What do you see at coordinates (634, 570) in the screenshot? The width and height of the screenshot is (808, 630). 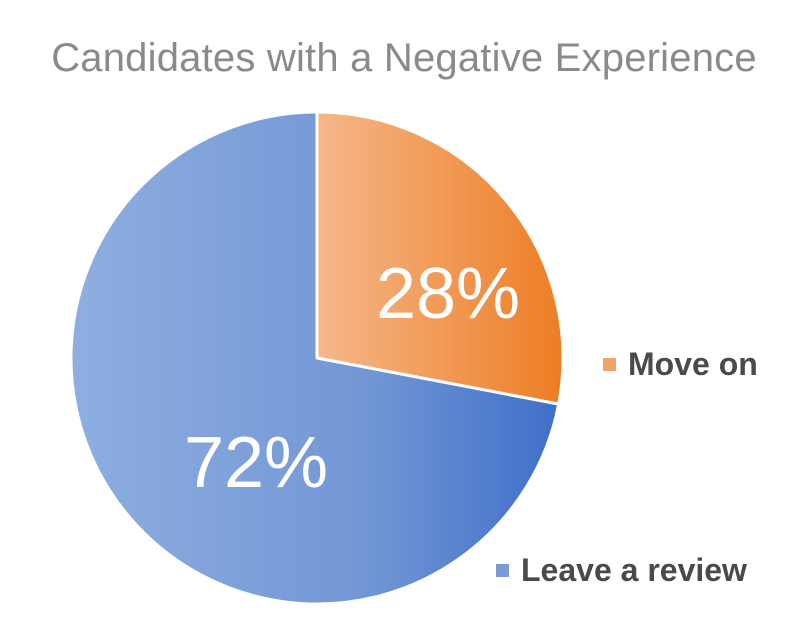 I see `legend-label-leave-review: Leave a review` at bounding box center [634, 570].